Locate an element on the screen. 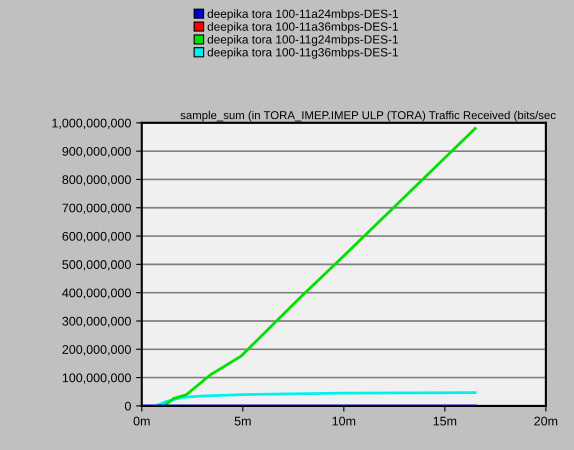 The height and width of the screenshot is (450, 574). x-tick-label: 15m is located at coordinates (445, 421).